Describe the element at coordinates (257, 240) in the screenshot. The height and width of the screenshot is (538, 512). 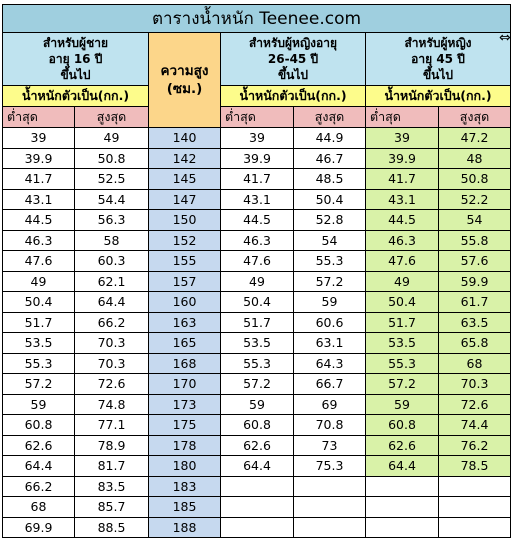
I see `female-26-45-min-cell: 46.3` at that location.